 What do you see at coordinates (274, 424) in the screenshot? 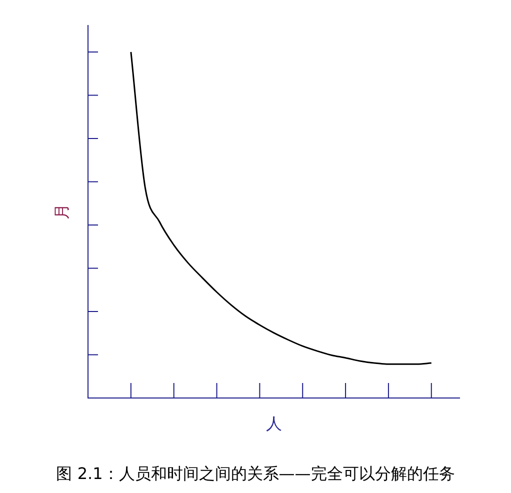
I see `x-axis-title: 人` at bounding box center [274, 424].